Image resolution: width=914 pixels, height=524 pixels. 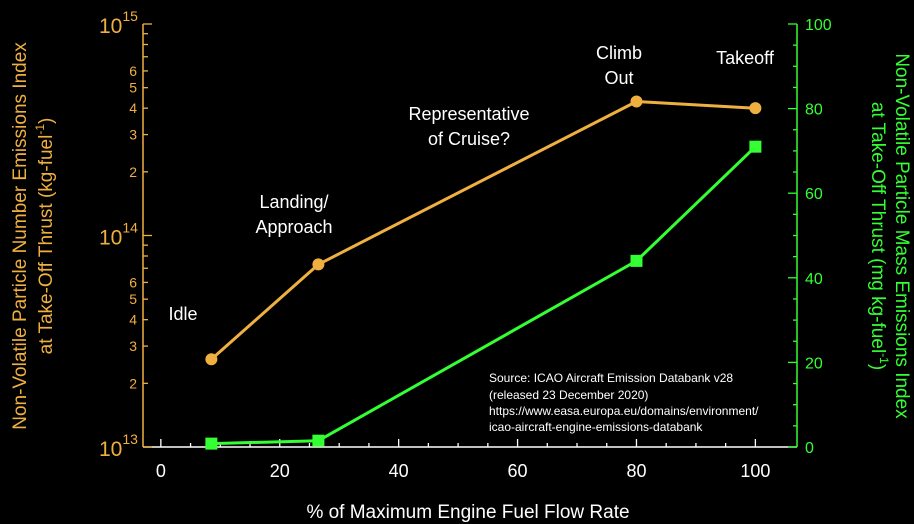 What do you see at coordinates (293, 227) in the screenshot?
I see `annotation-landing-line2: Approach` at bounding box center [293, 227].